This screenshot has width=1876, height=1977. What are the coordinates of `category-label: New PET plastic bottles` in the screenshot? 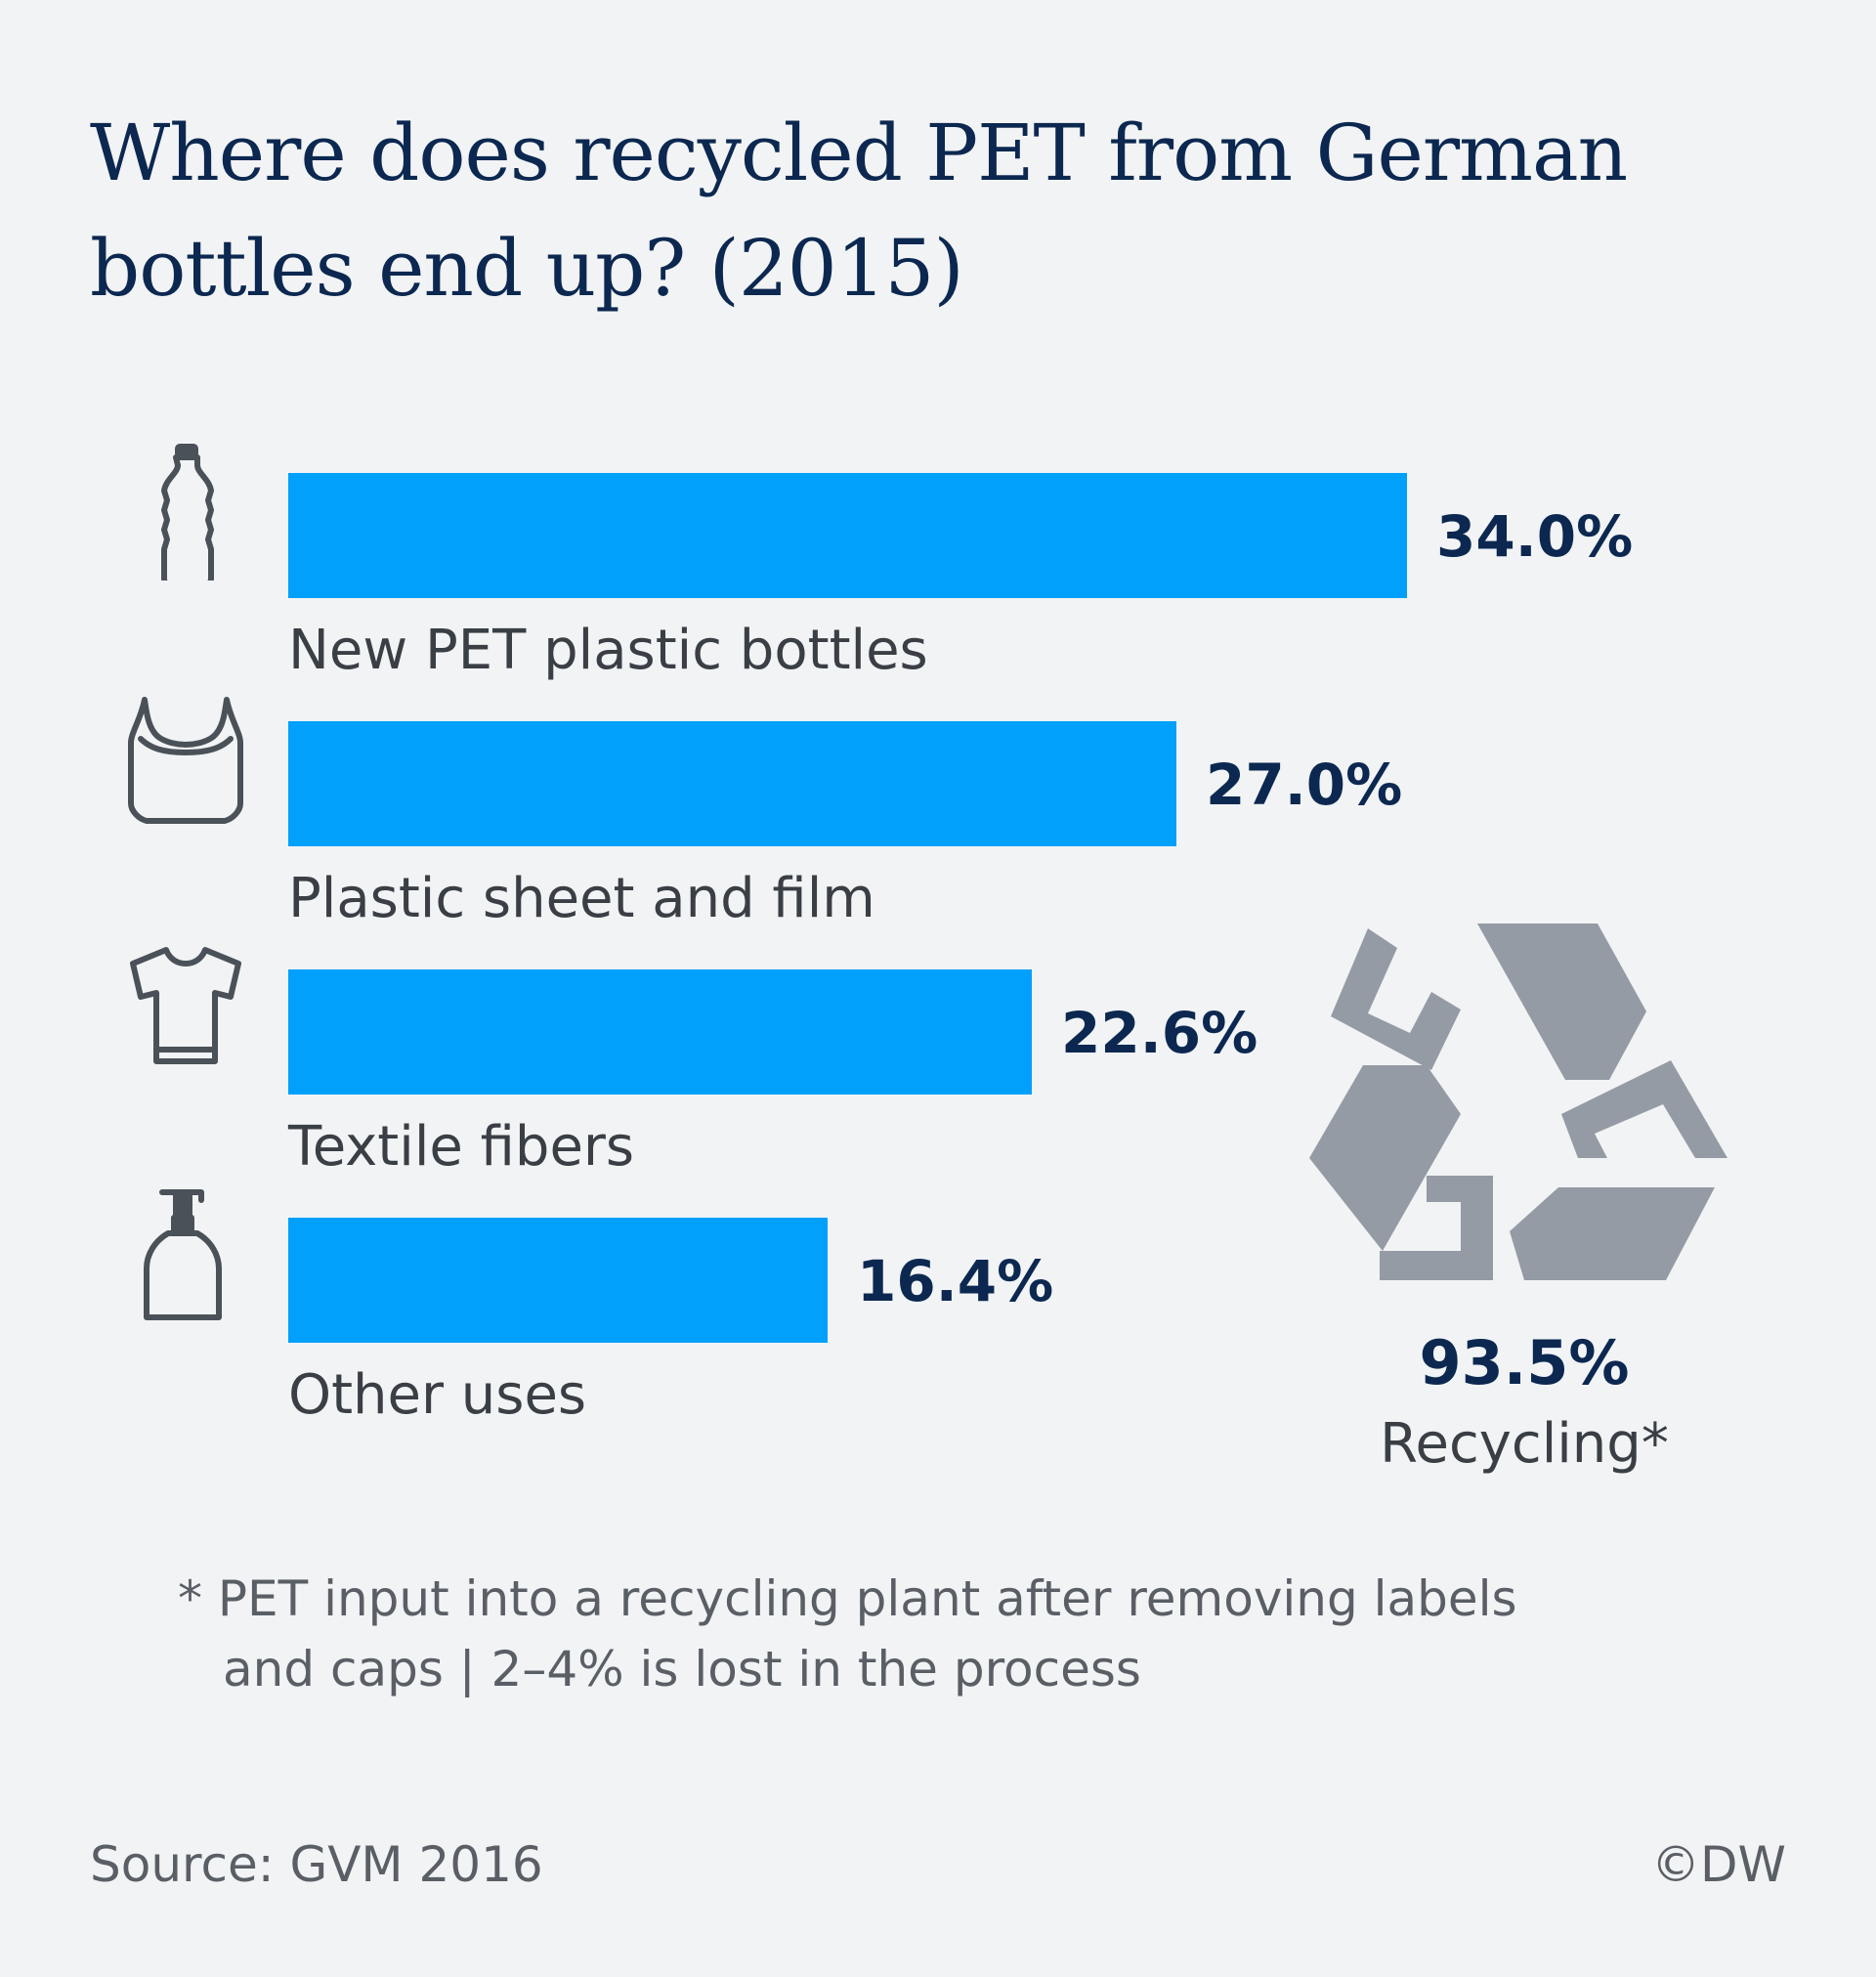 It's located at (608, 650).